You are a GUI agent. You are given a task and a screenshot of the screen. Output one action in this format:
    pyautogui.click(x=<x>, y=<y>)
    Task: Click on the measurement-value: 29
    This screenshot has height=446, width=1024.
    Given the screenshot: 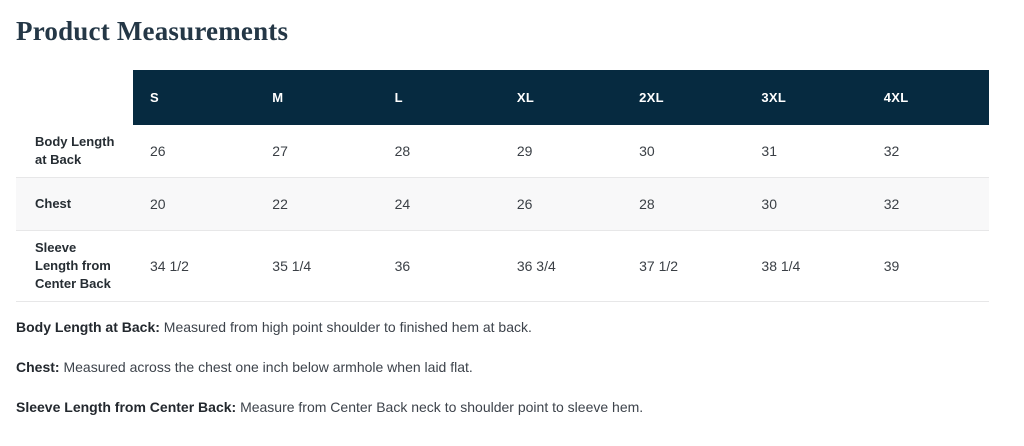 What is the action you would take?
    pyautogui.click(x=524, y=151)
    